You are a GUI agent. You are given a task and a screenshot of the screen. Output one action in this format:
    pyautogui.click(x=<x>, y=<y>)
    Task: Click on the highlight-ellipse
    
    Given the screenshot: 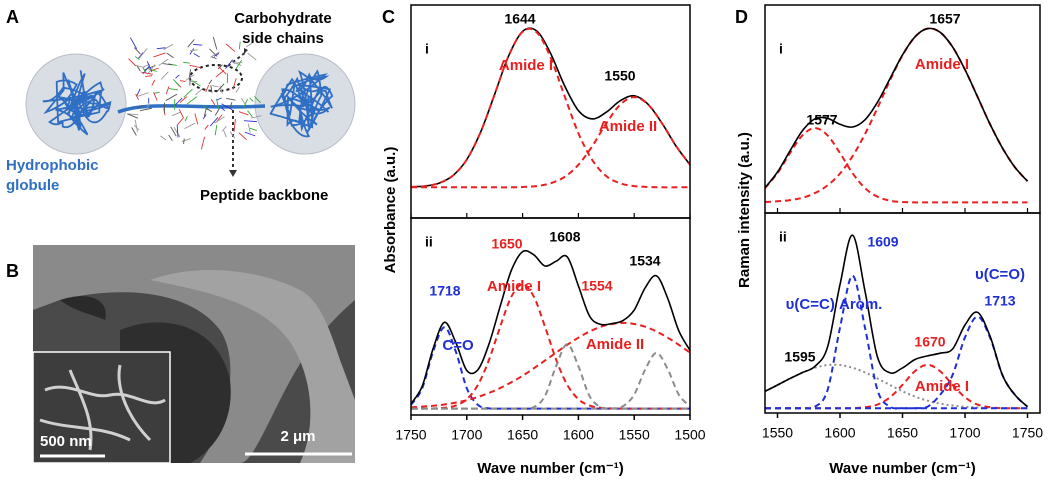 What is the action you would take?
    pyautogui.click(x=216, y=78)
    